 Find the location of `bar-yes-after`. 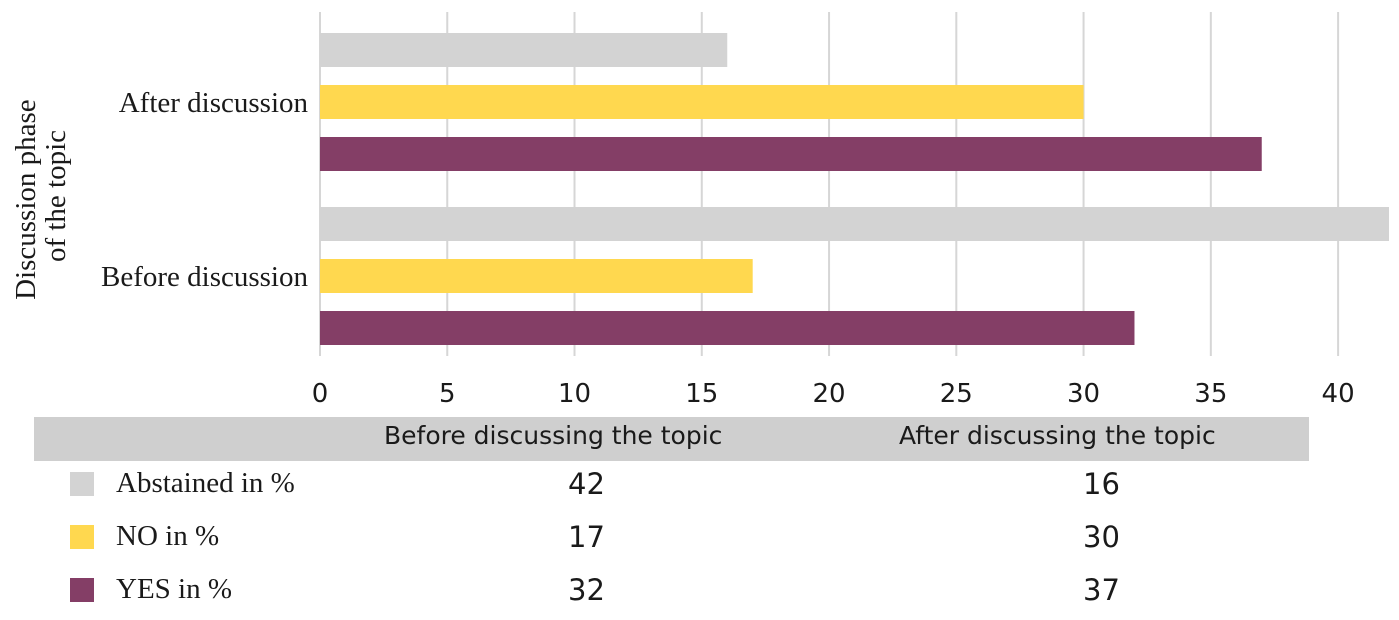

bar-yes-after is located at coordinates (791, 154).